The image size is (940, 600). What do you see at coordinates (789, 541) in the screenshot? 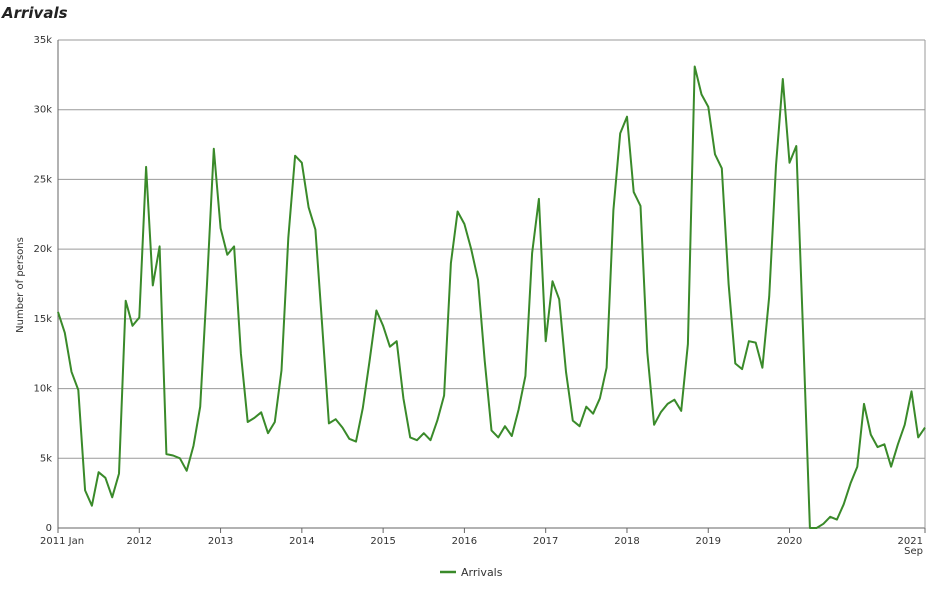
I see `x-tick-label: 2020` at bounding box center [789, 541].